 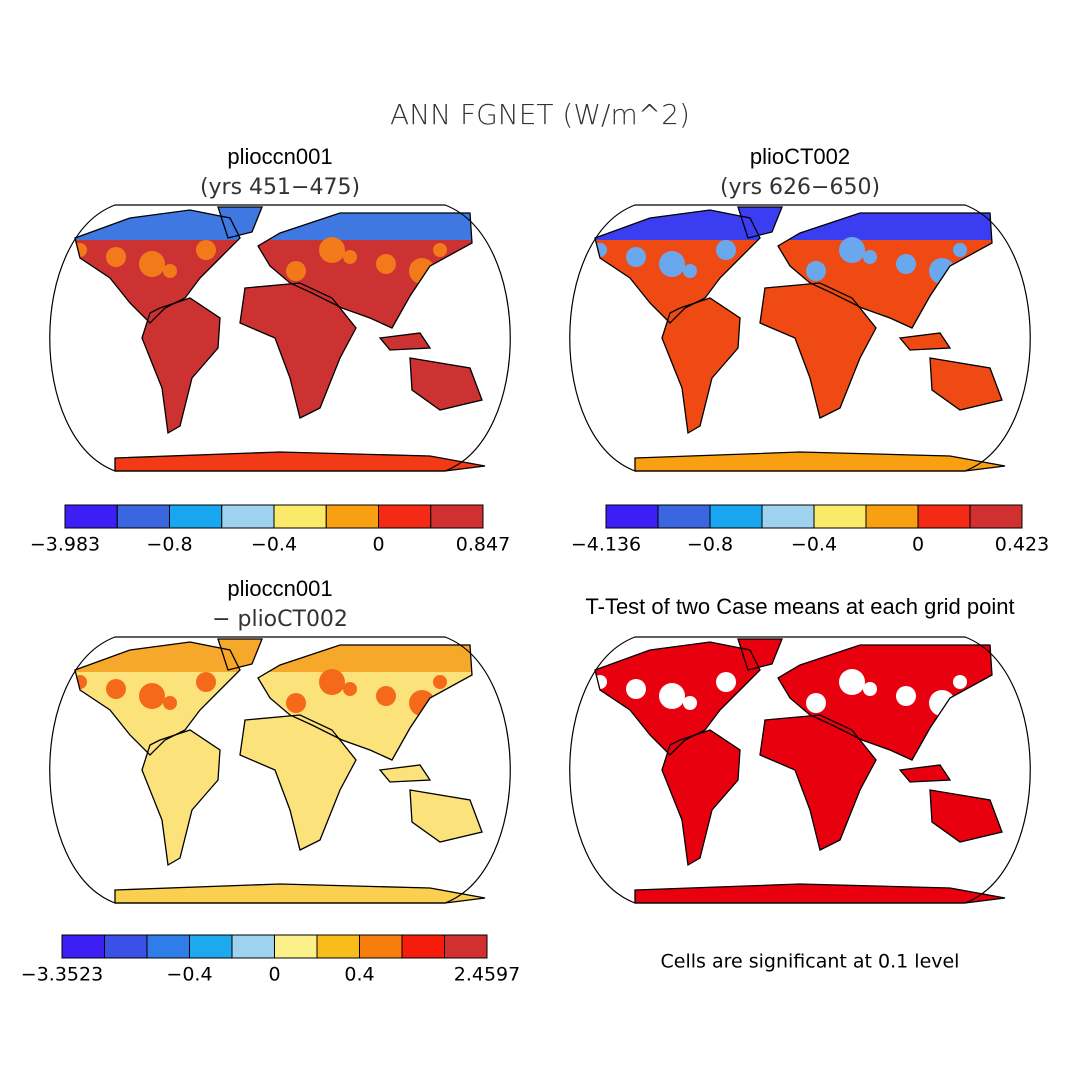 I want to click on colorbar-label: 0.4, so click(x=359, y=975).